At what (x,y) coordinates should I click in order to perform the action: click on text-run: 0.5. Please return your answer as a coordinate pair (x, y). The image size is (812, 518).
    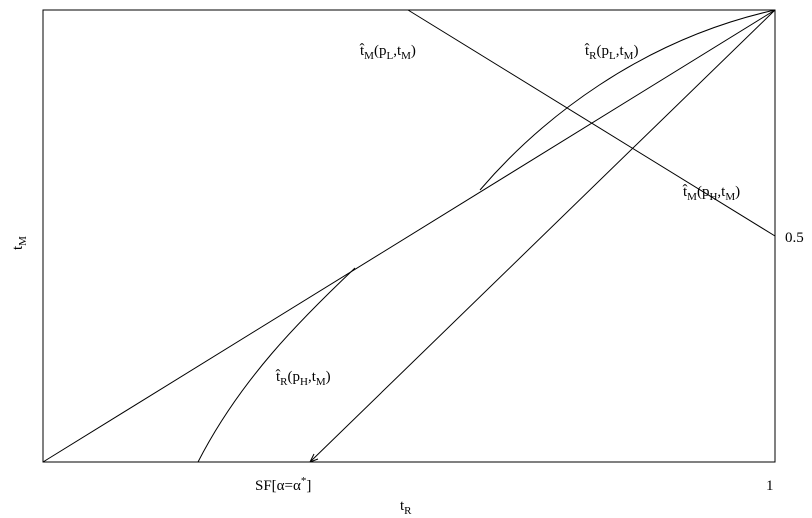
    Looking at the image, I should click on (794, 238).